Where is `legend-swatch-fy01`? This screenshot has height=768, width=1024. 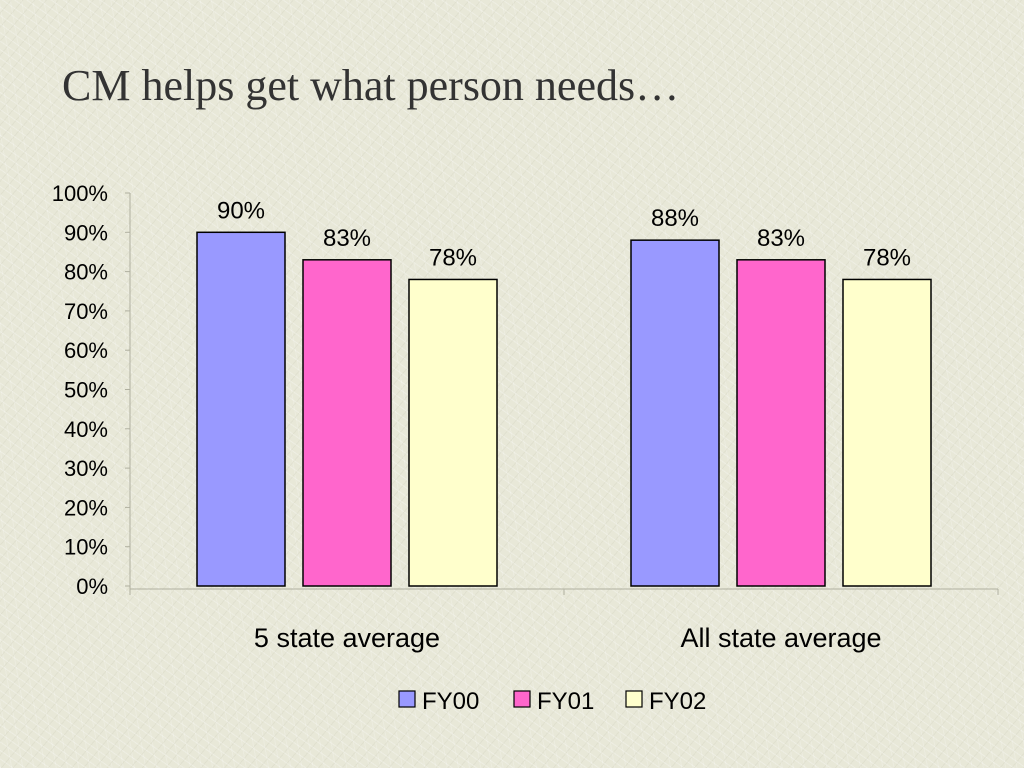
legend-swatch-fy01 is located at coordinates (522, 699).